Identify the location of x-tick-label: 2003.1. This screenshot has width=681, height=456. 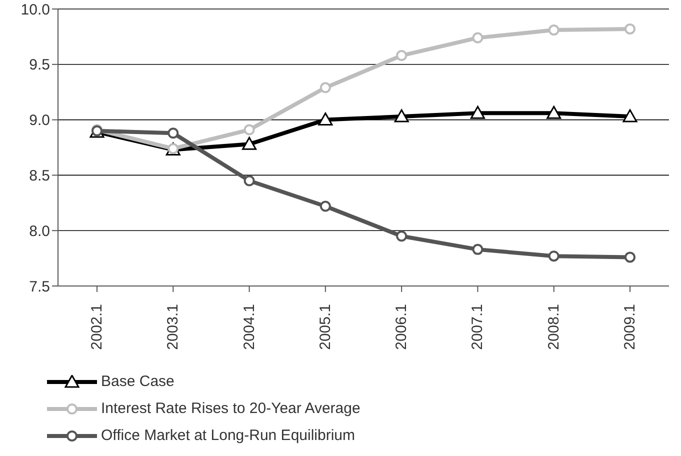
(173, 327).